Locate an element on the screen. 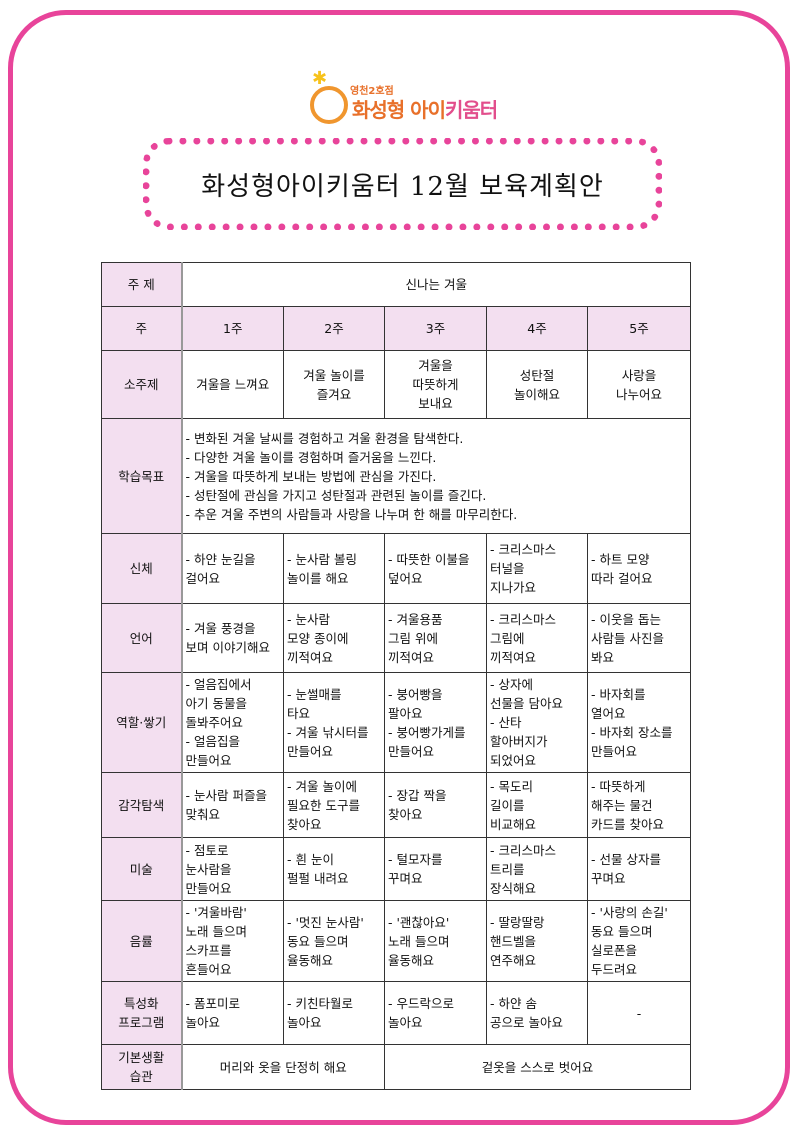  page-title: 화성형아이키움터 12월 보육계획안 is located at coordinates (402, 186).